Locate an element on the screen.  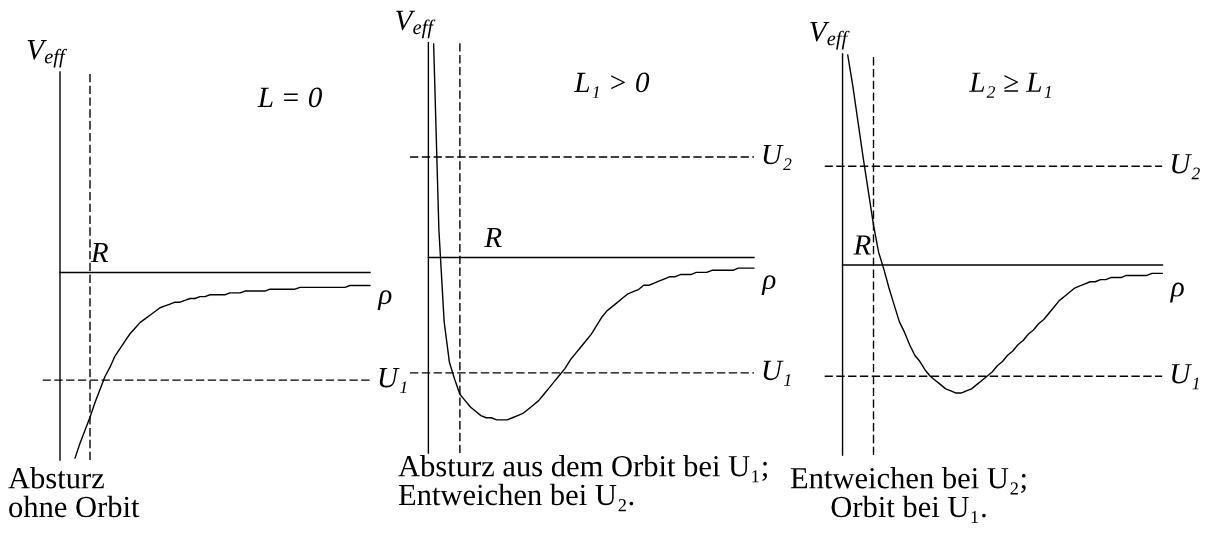
chart-title: L = 0 is located at coordinates (289, 97).